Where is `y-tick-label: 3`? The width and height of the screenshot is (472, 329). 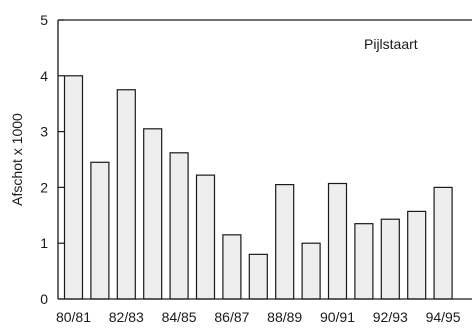 y-tick-label: 3 is located at coordinates (44, 132).